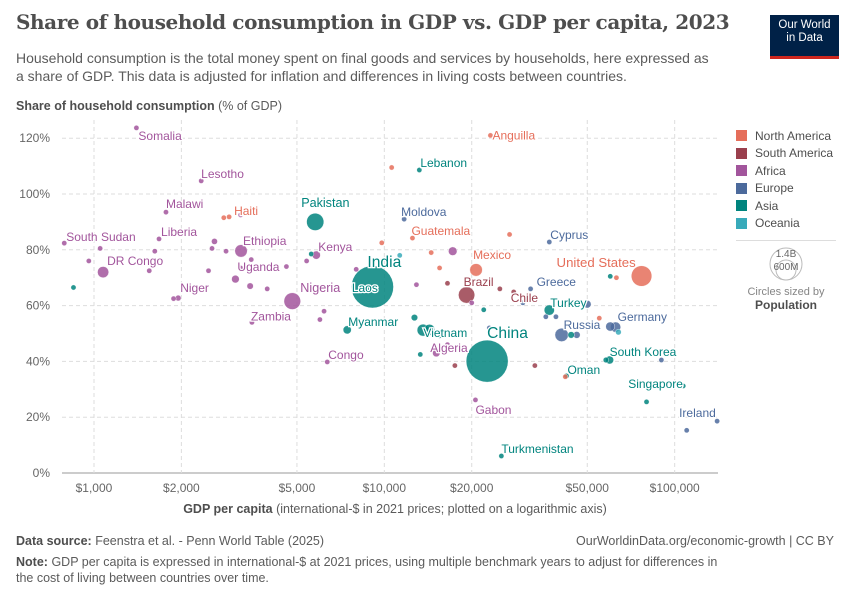  I want to click on point-label-ethiopia: Ethiopia, so click(265, 241).